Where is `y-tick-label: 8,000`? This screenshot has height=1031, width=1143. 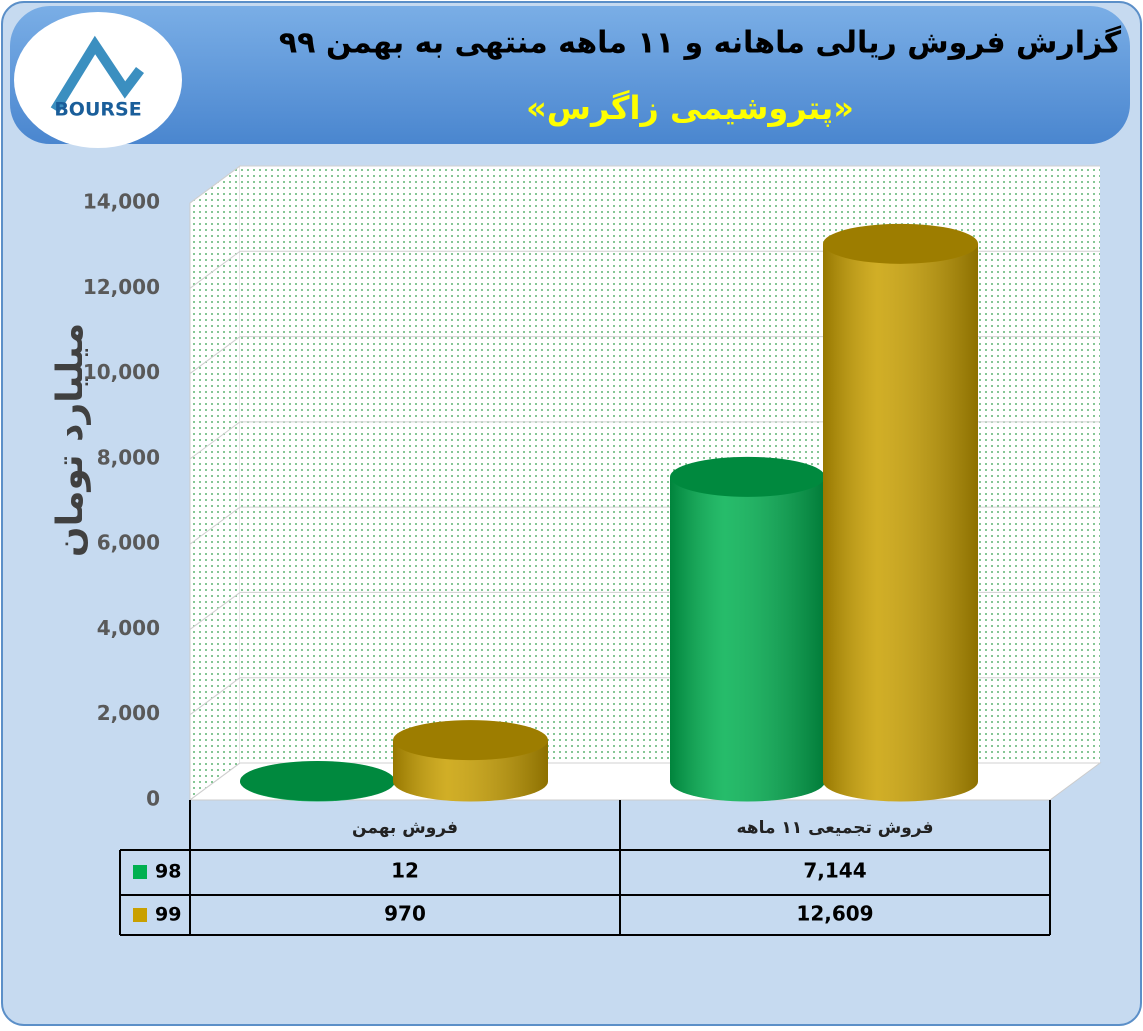 y-tick-label: 8,000 is located at coordinates (128, 457).